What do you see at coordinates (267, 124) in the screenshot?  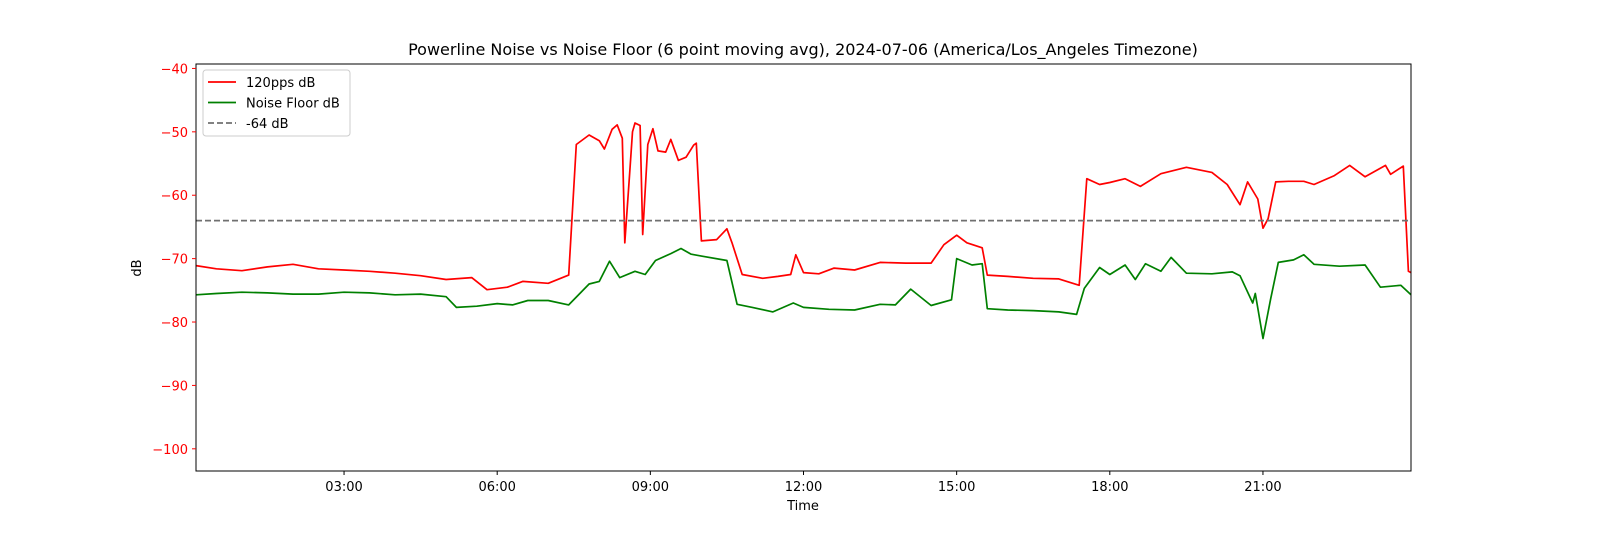 I see `legend-label-2: -64 dB` at bounding box center [267, 124].